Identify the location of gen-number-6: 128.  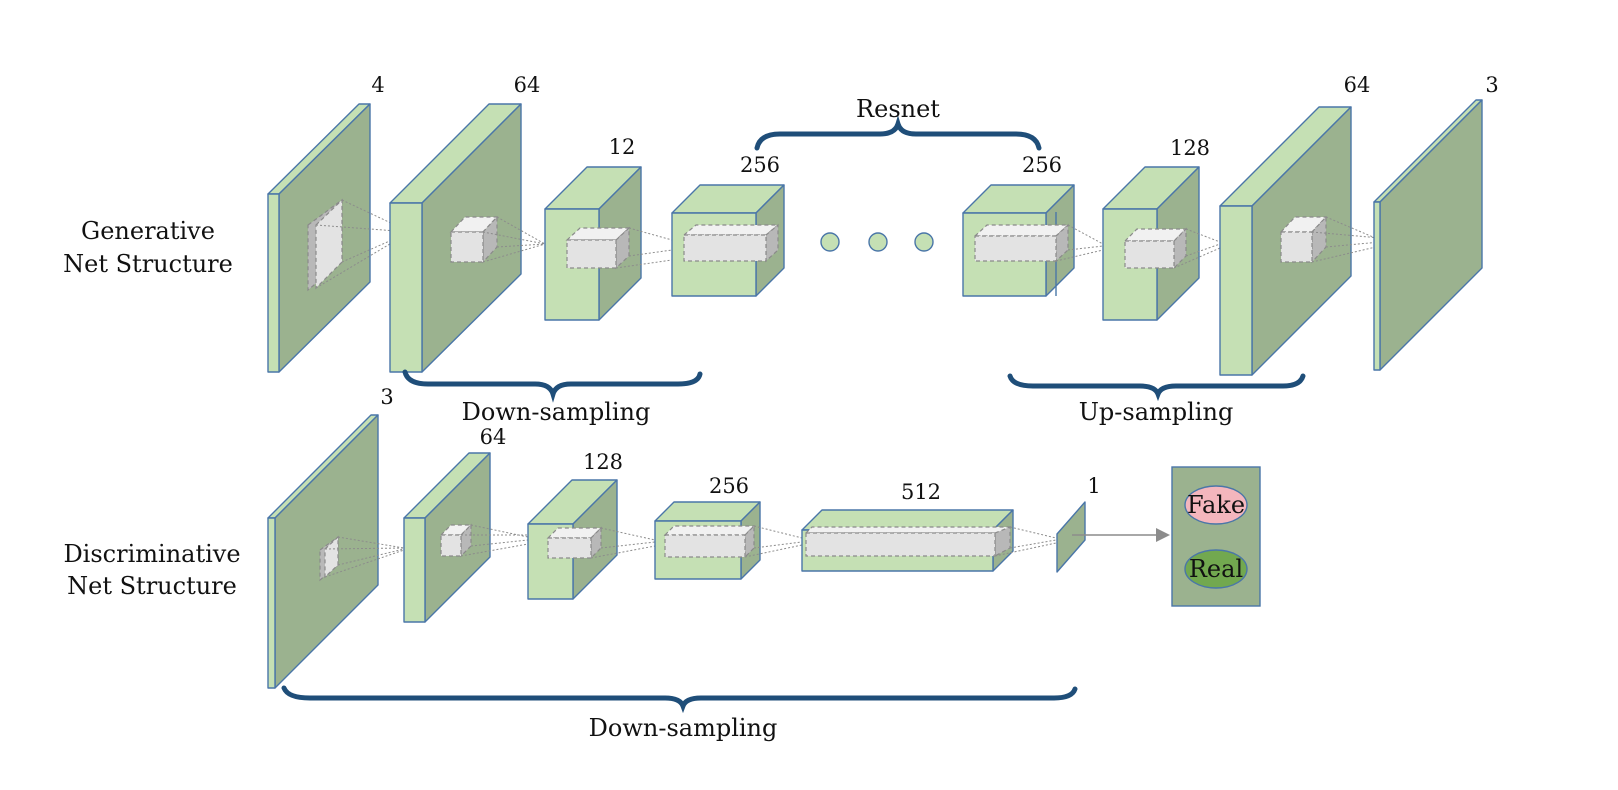
(1190, 148).